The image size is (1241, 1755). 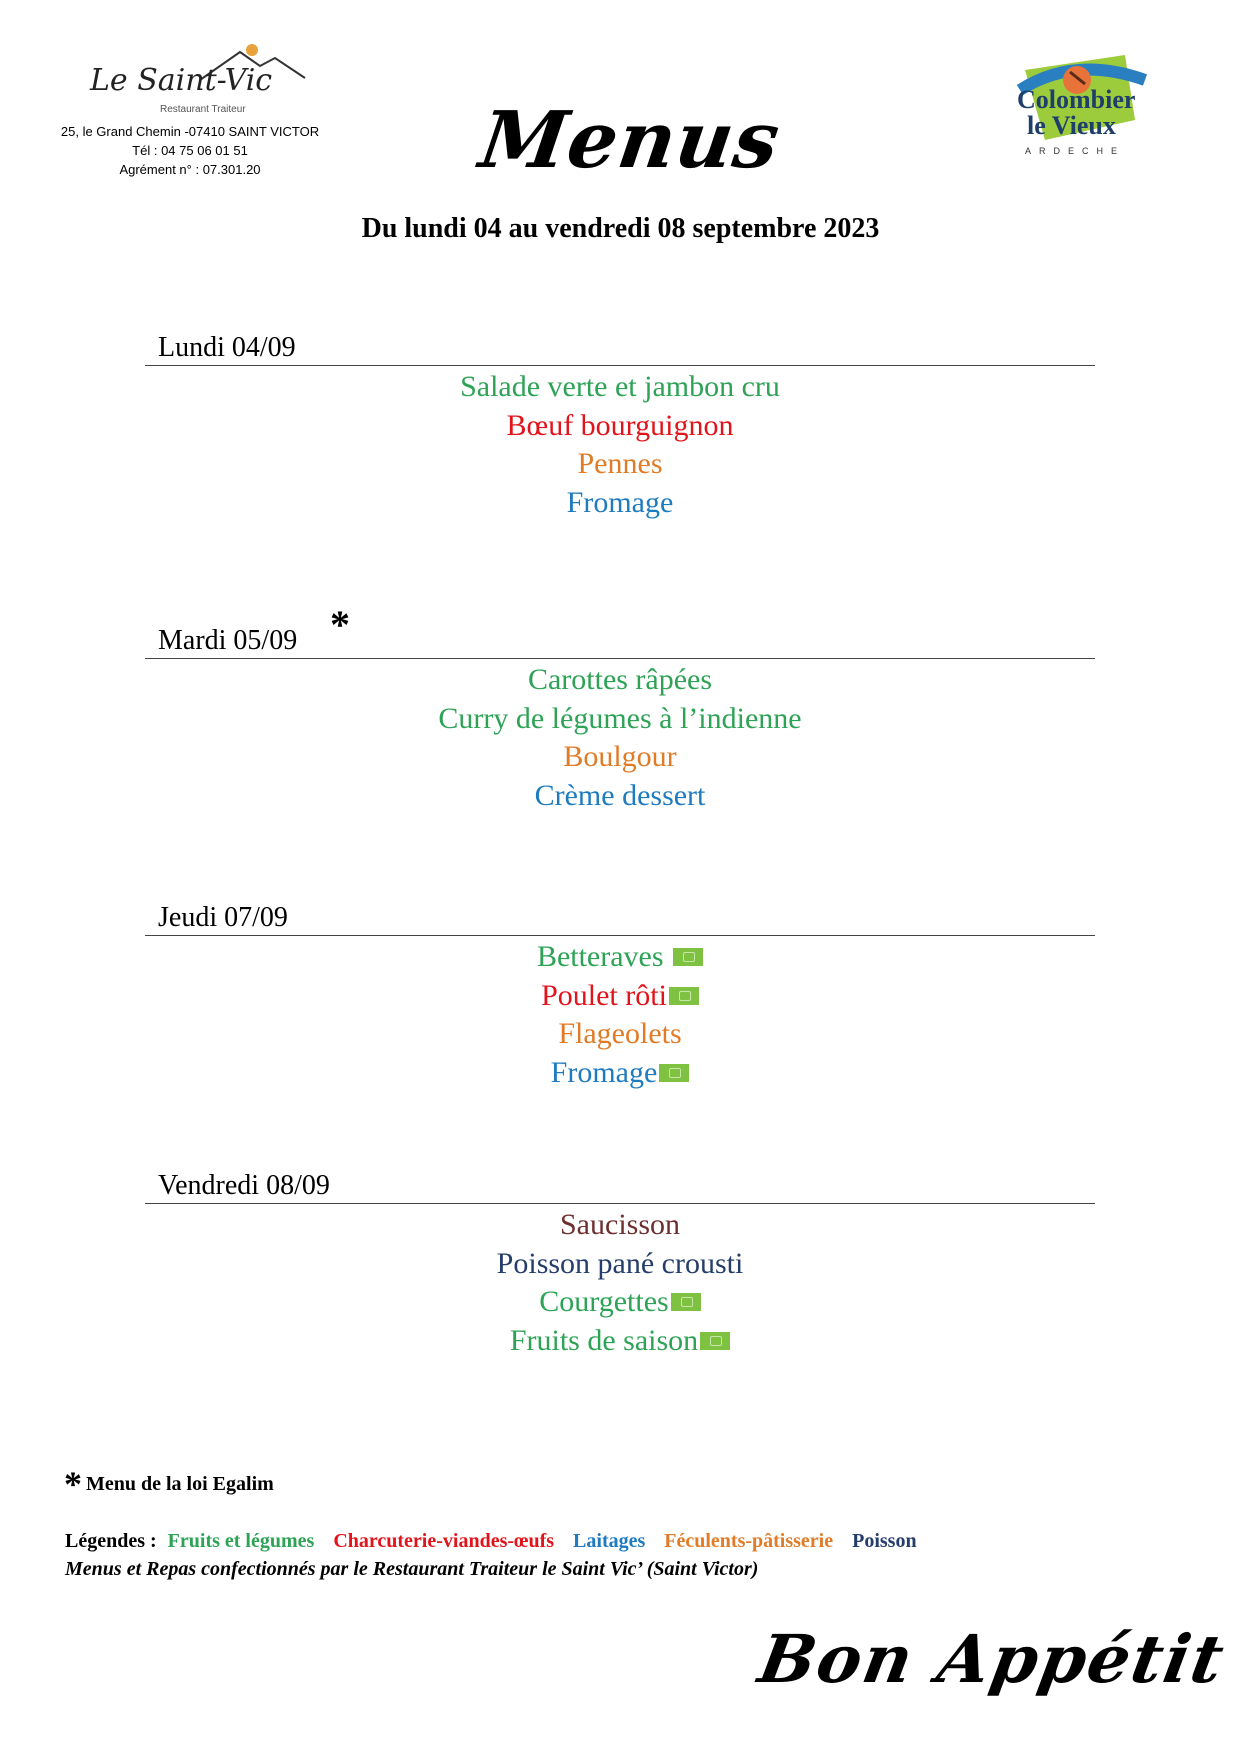 What do you see at coordinates (620, 1184) in the screenshot?
I see `day-header: Vendredi 08/09` at bounding box center [620, 1184].